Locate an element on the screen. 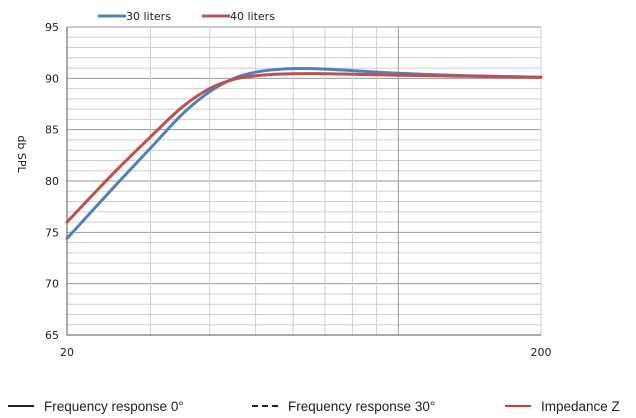  y-tick-label: 75 is located at coordinates (52, 232).